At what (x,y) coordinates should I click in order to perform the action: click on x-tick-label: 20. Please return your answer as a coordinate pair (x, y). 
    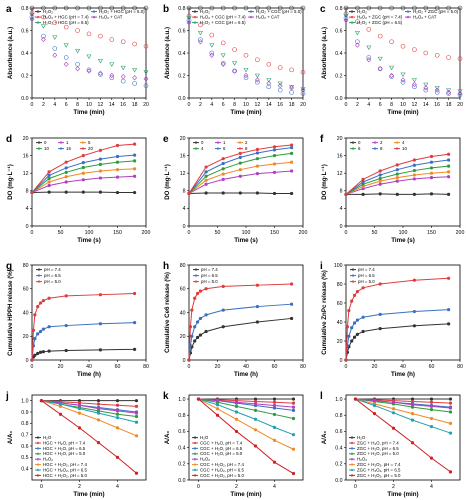
    Looking at the image, I should click on (375, 367).